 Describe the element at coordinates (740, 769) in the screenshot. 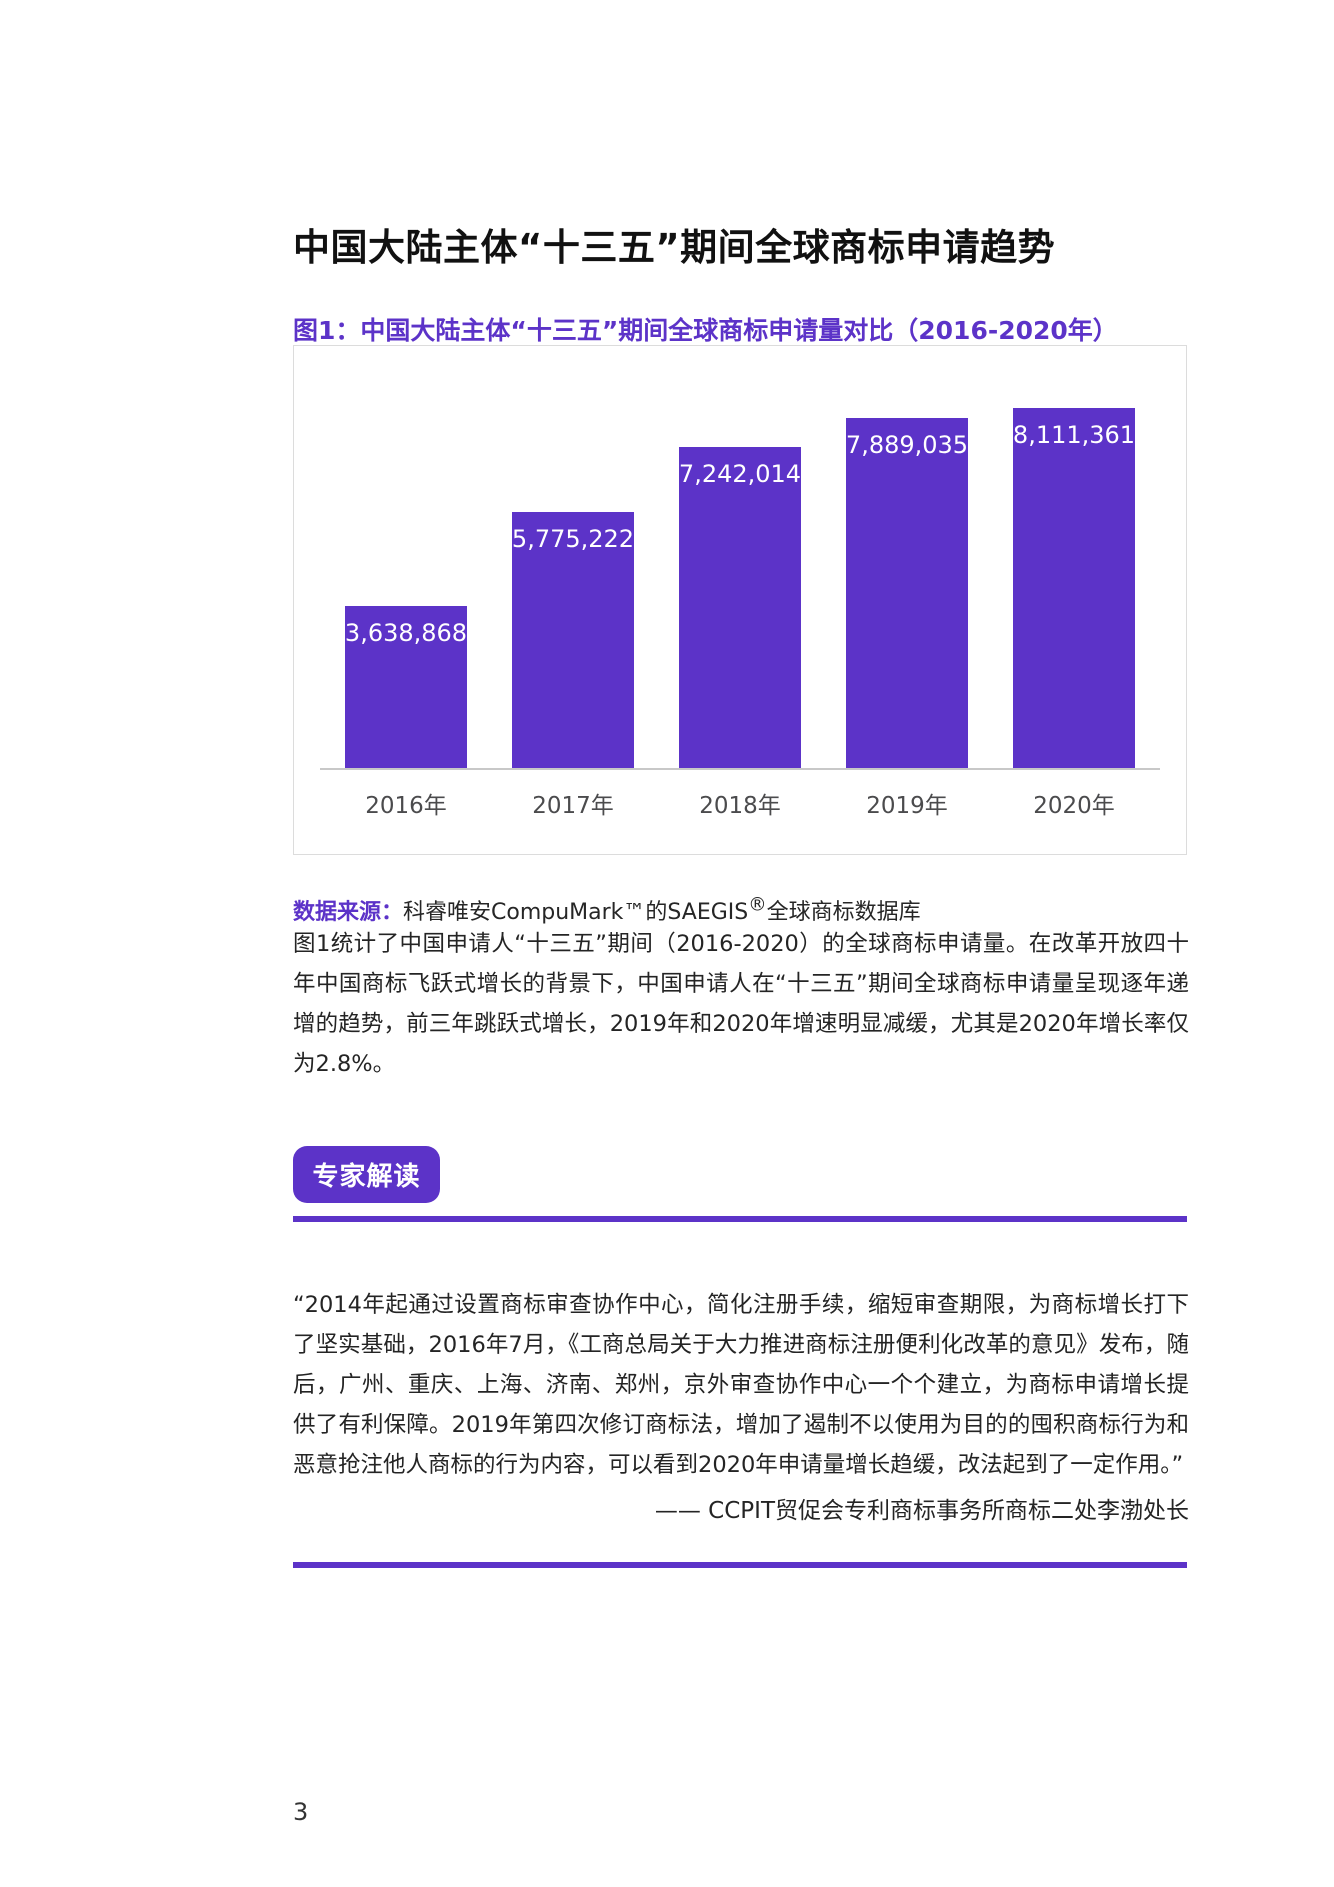

I see `x-axis-line` at that location.